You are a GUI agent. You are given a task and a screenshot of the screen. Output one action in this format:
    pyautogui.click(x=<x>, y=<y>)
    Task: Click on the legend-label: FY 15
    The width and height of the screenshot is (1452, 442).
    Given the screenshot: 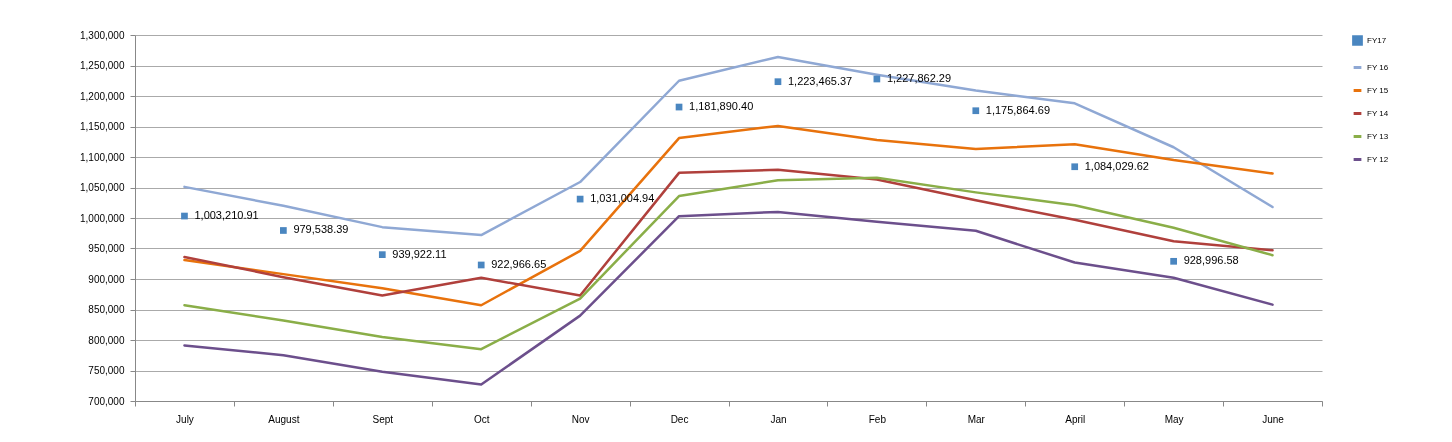 What is the action you would take?
    pyautogui.click(x=1378, y=90)
    